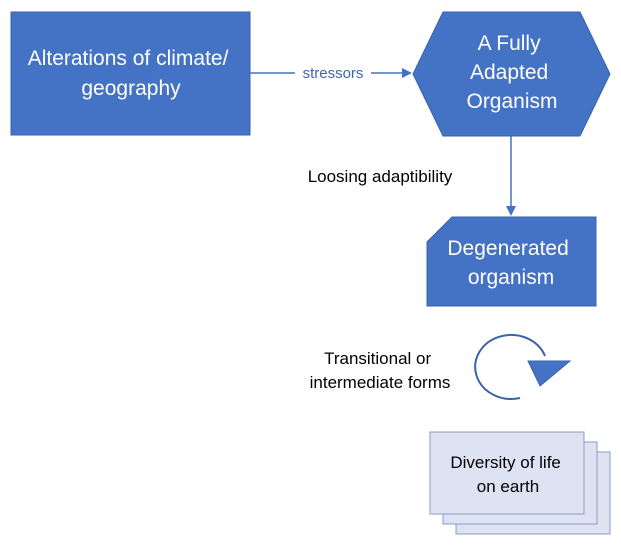  I want to click on svg-text: Degenerated organism, so click(510, 263).